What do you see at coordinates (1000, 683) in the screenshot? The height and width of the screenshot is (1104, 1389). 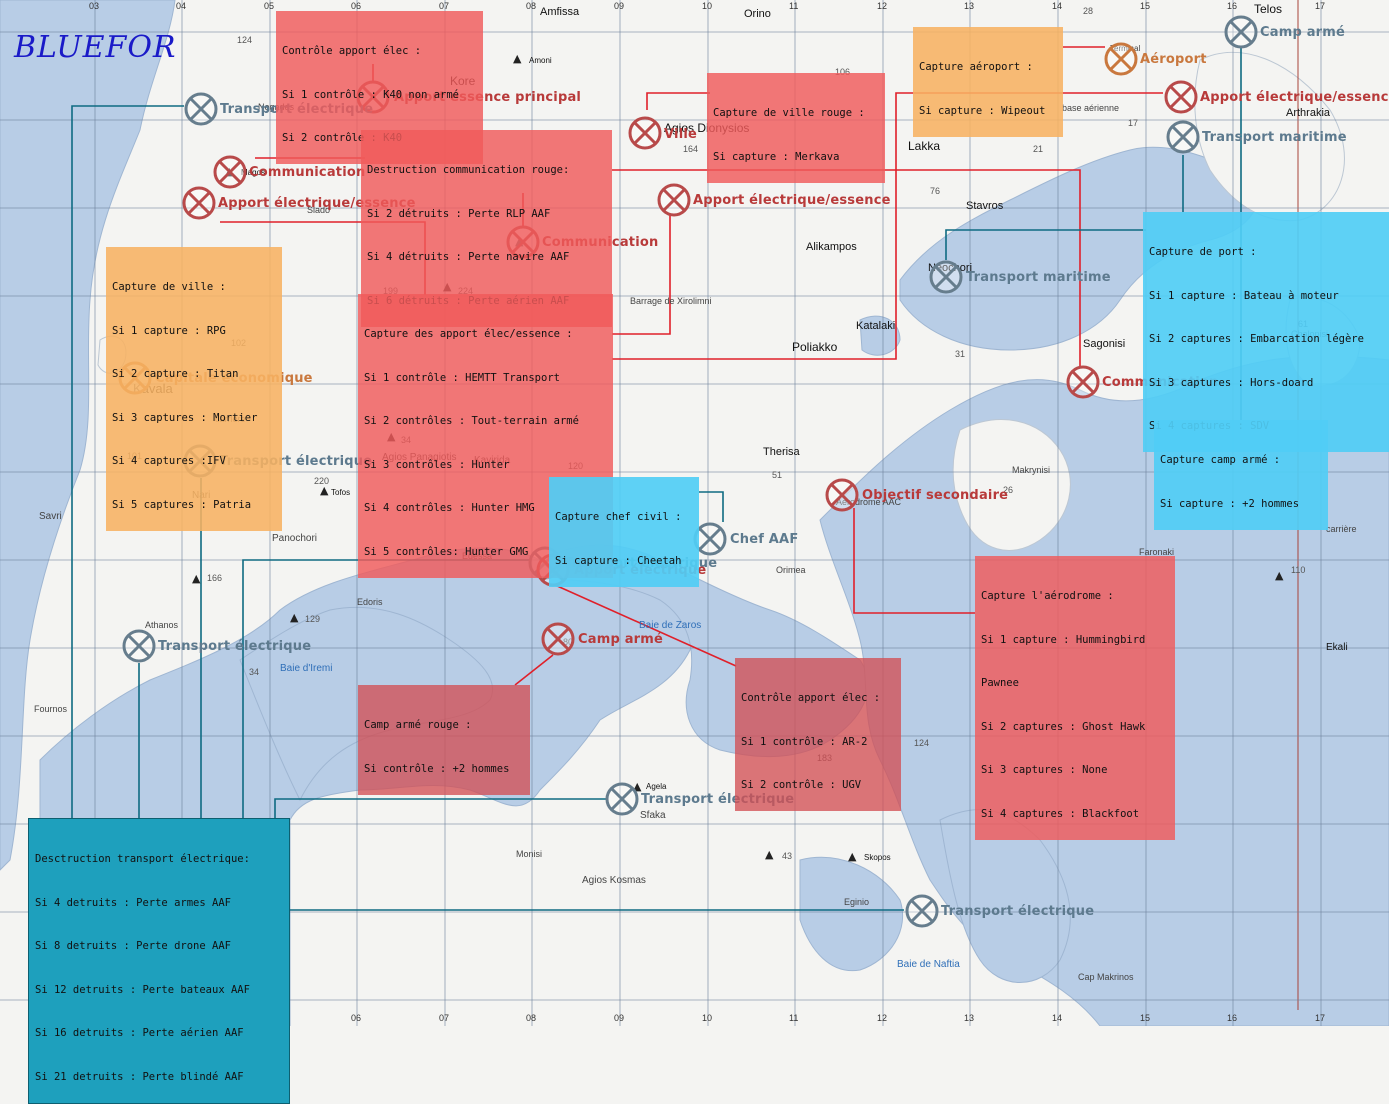 I see `box-line: Pawnee` at bounding box center [1000, 683].